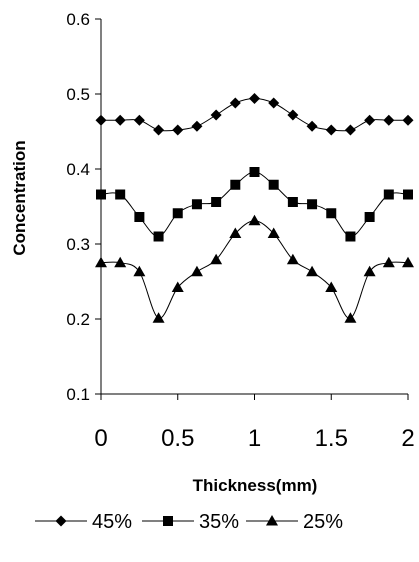 The width and height of the screenshot is (419, 562). What do you see at coordinates (78, 19) in the screenshot?
I see `y-tick-label: 0.6` at bounding box center [78, 19].